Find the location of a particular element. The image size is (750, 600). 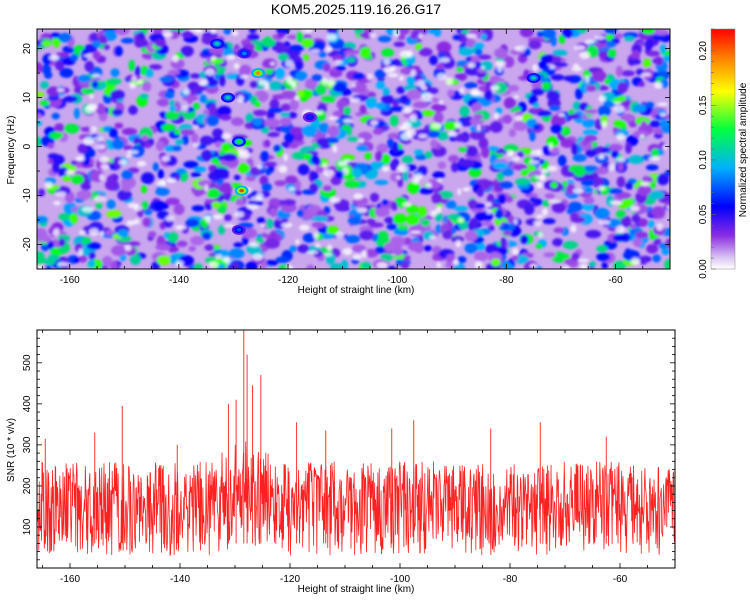

x-tick-label: -160 is located at coordinates (70, 579).